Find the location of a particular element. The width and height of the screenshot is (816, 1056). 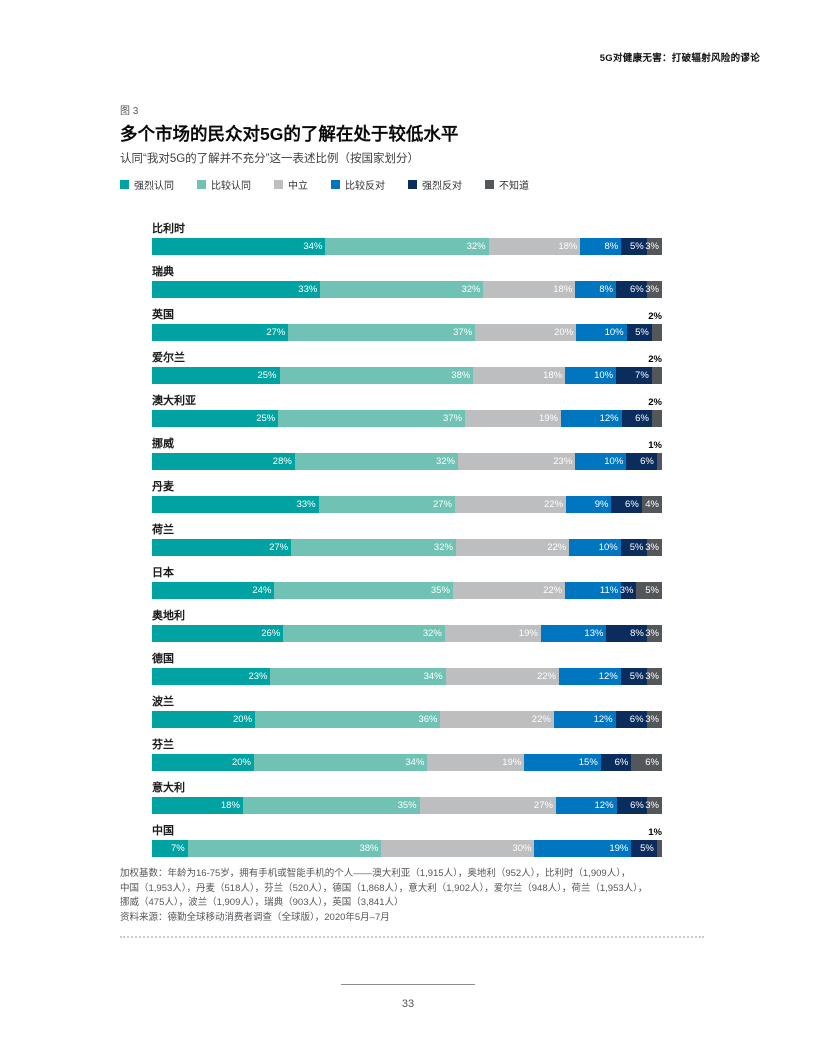

bar-segment is located at coordinates (659, 461).